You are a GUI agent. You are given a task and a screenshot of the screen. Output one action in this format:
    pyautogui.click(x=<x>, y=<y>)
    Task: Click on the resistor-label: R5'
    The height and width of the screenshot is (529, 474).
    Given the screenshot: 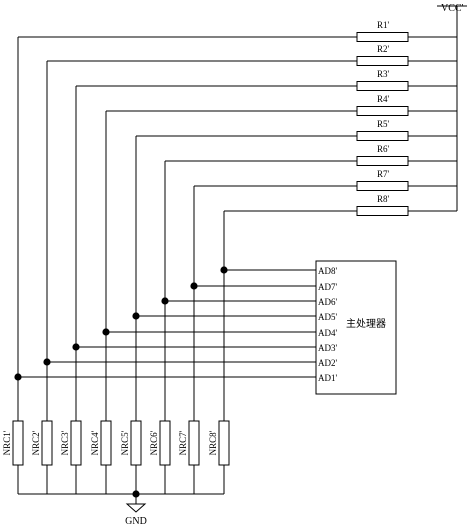 What is the action you would take?
    pyautogui.click(x=383, y=124)
    